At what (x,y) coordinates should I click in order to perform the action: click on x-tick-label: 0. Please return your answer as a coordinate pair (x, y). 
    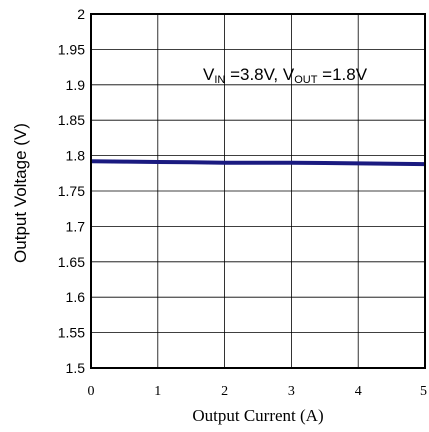
    Looking at the image, I should click on (91, 391).